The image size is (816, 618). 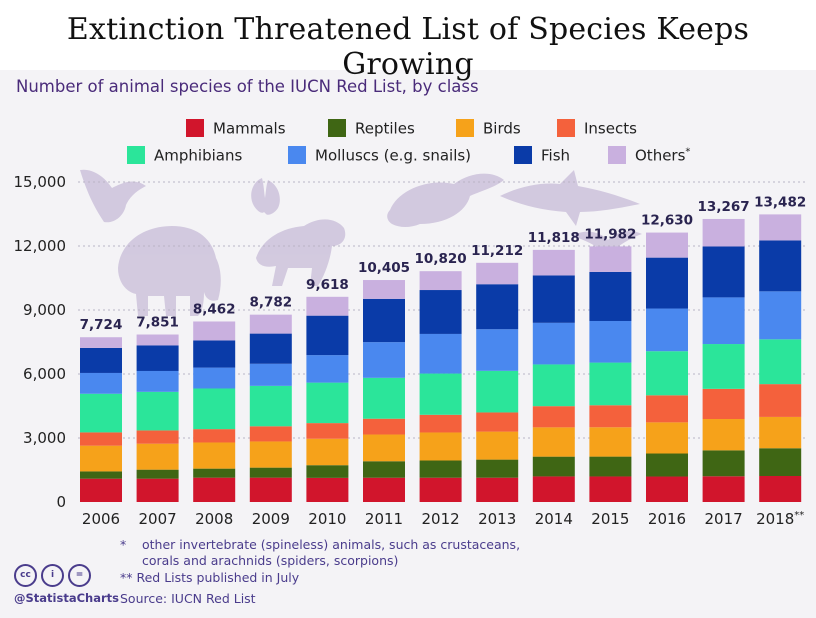 What do you see at coordinates (198, 156) in the screenshot?
I see `legend-label: Amphibians` at bounding box center [198, 156].